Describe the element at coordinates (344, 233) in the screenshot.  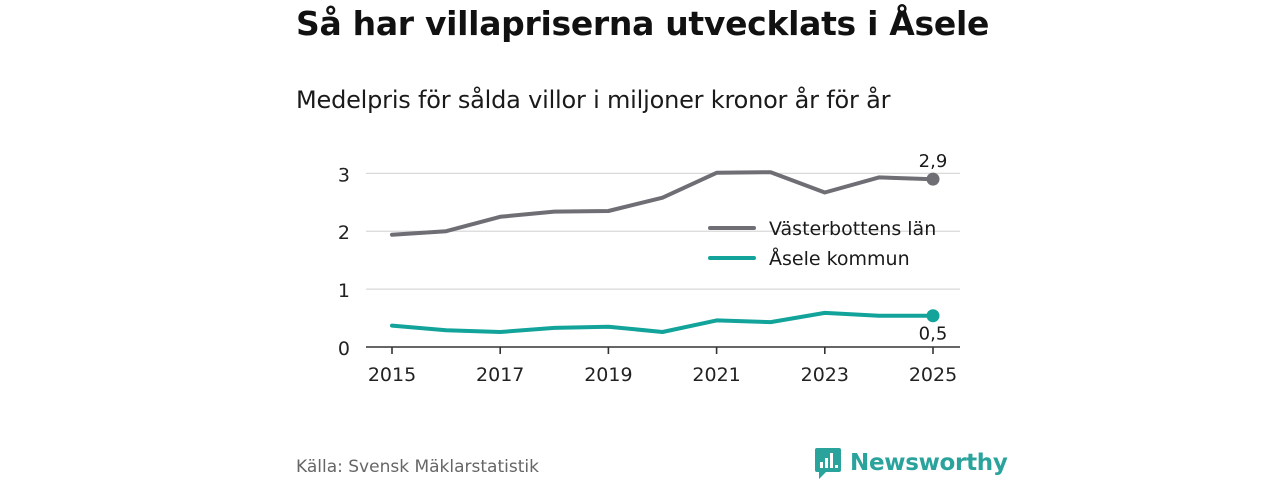
I see `y-tick-label-2: 2` at that location.